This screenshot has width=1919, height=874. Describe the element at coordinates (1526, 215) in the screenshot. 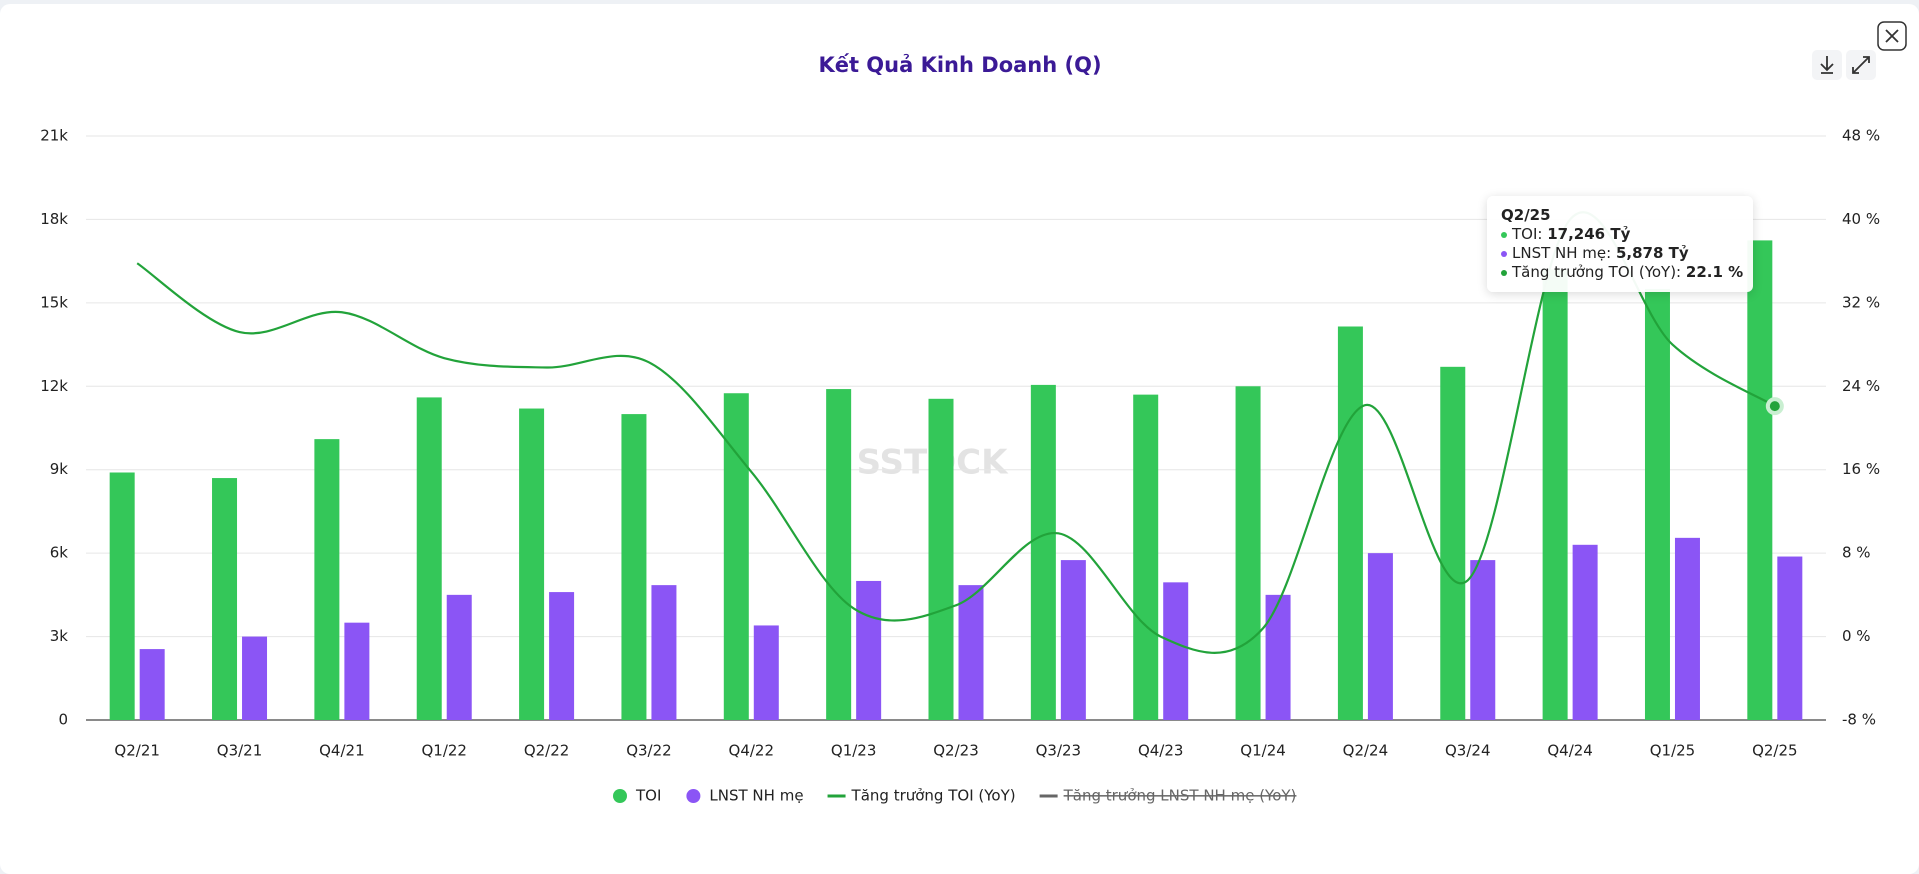

I see `tooltip-title: Q2/25` at that location.